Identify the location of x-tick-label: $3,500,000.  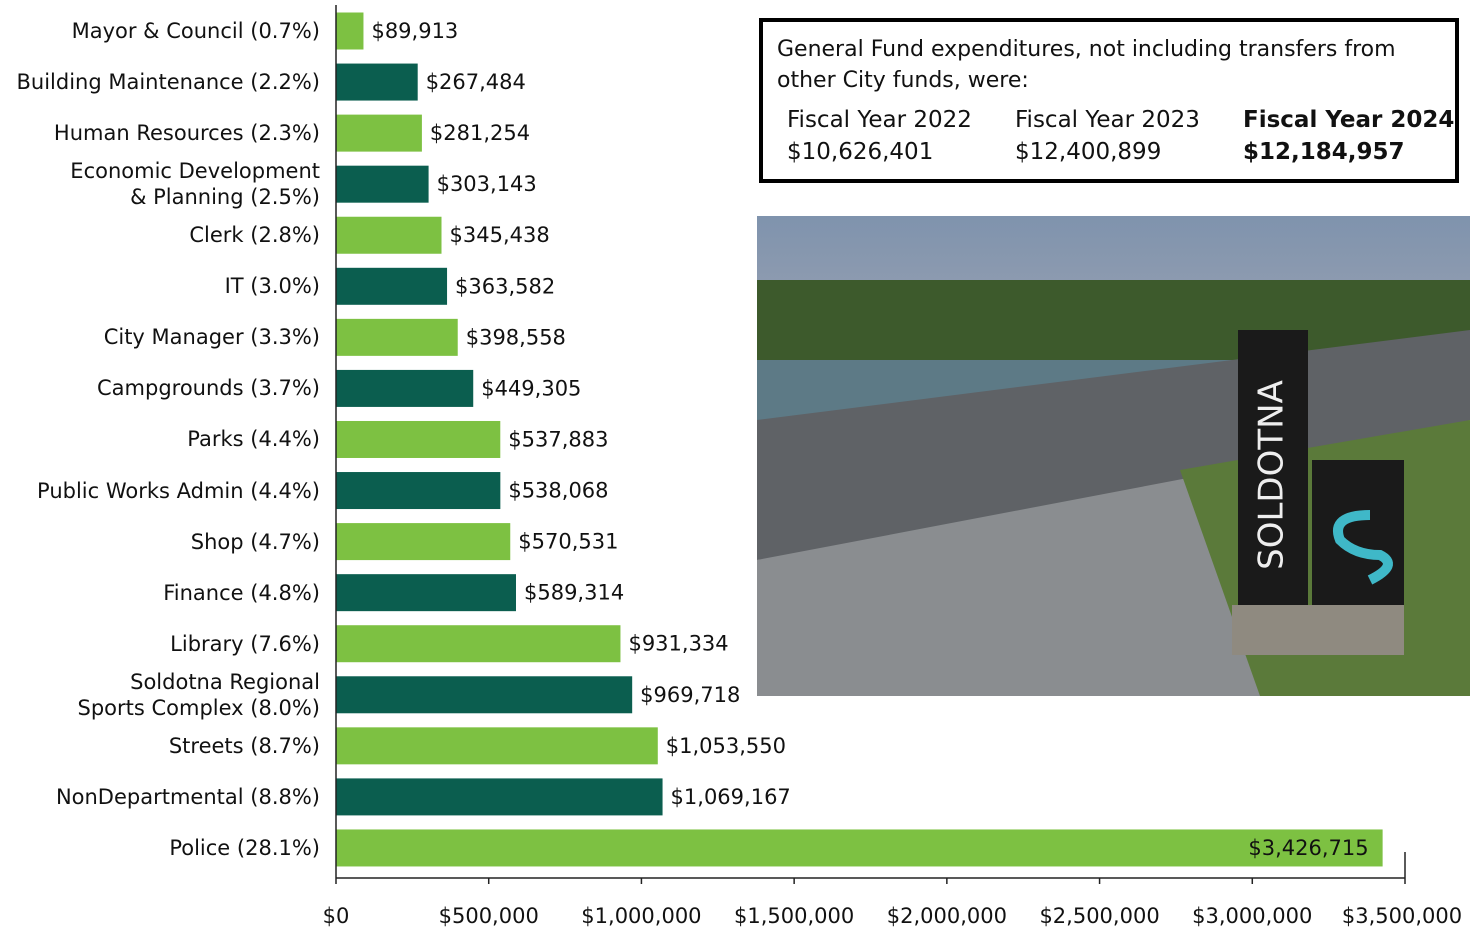
(1402, 916).